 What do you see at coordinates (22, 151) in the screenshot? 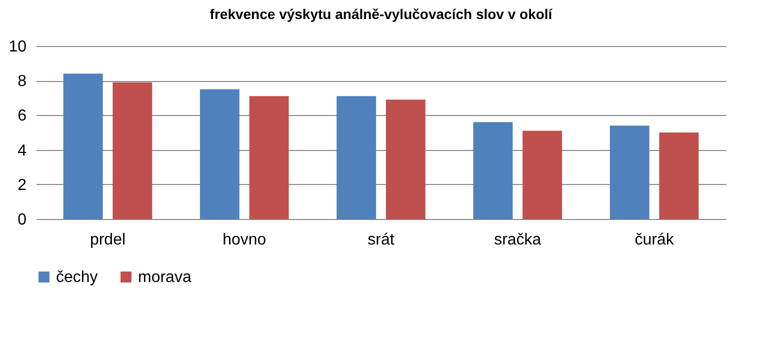
I see `y-tick-label: 4` at bounding box center [22, 151].